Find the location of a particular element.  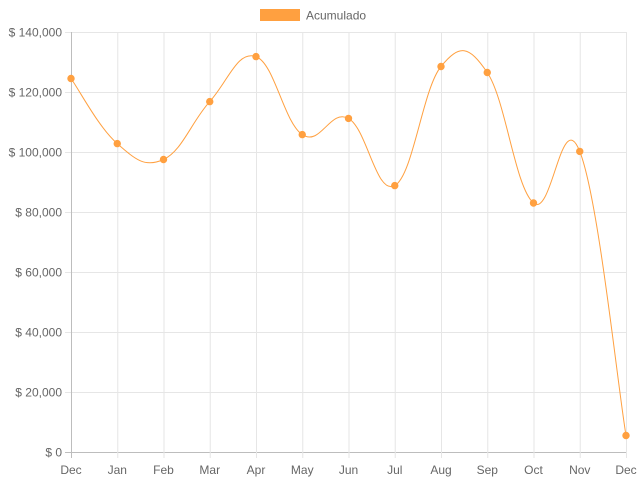

x-tick-label: Nov is located at coordinates (579, 470).